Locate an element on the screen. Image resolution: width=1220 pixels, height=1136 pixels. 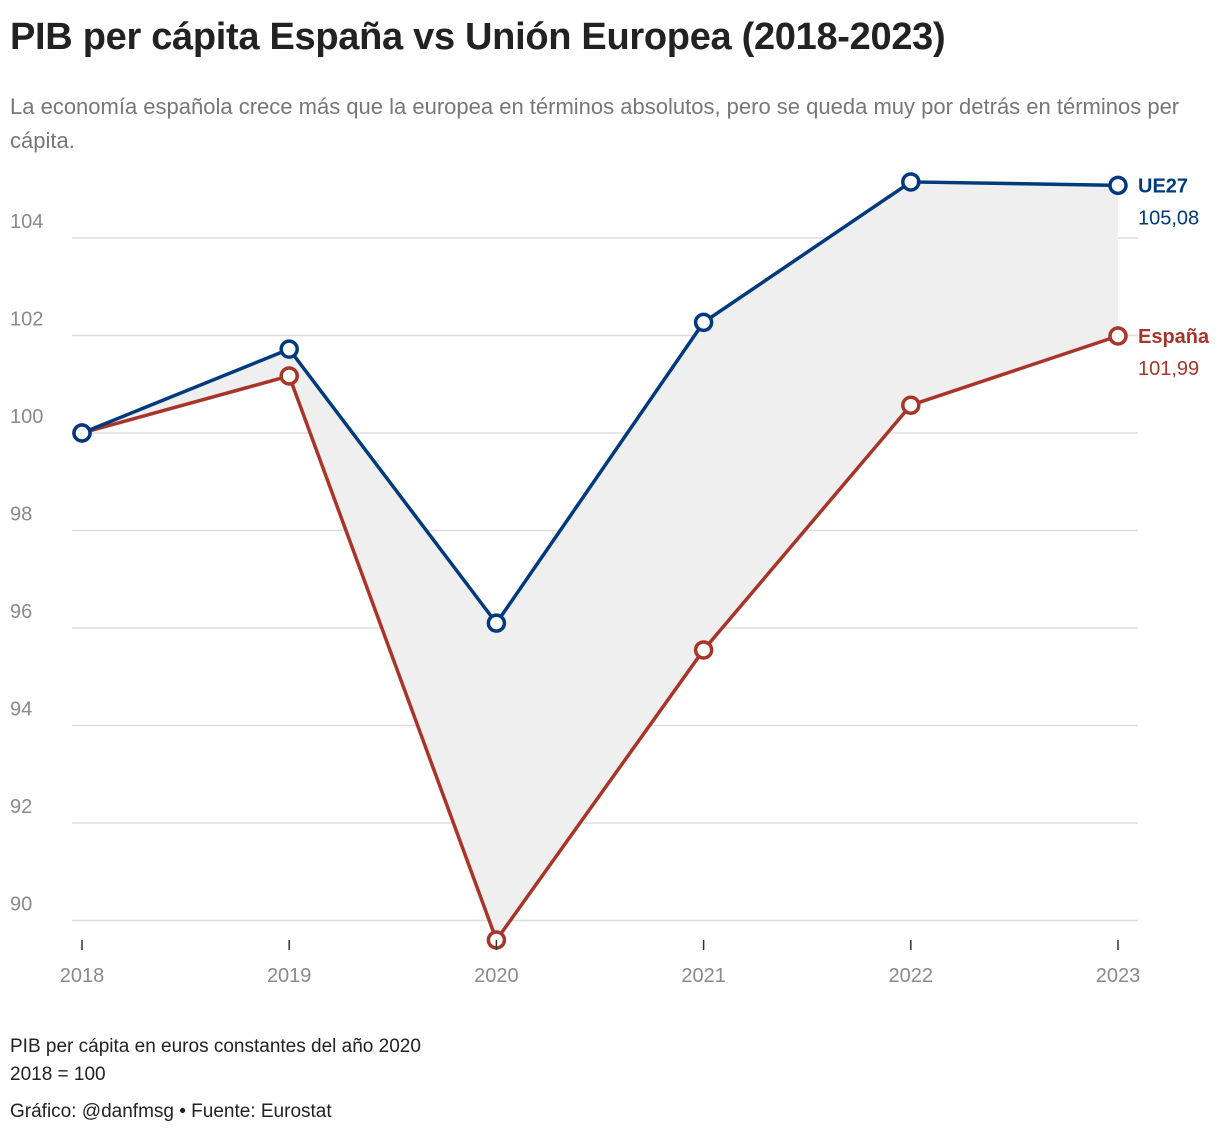
point-espana-2022 is located at coordinates (911, 405).